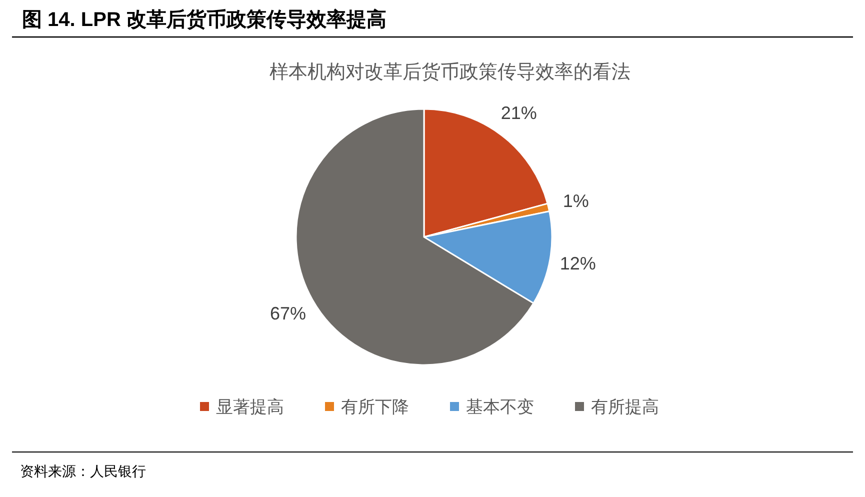 This screenshot has width=865, height=497. Describe the element at coordinates (625, 407) in the screenshot. I see `legend-label: 有所提高` at that location.